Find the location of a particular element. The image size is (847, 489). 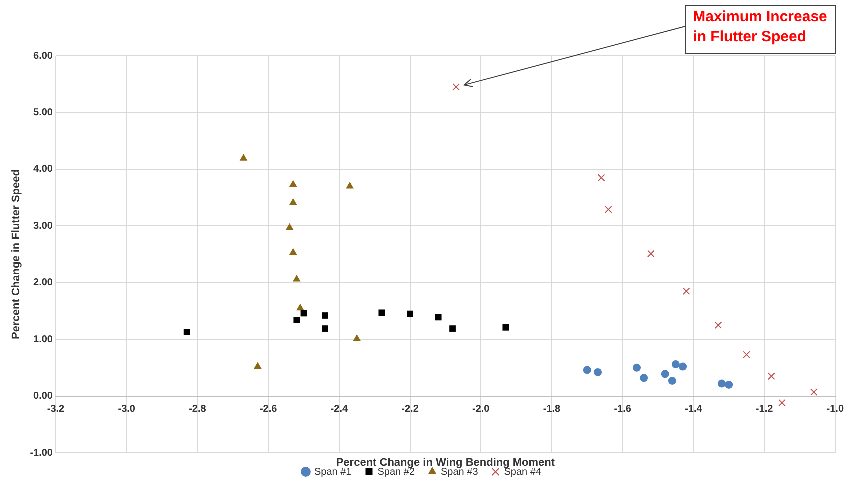

x-tick-label: -1.0 is located at coordinates (835, 410).